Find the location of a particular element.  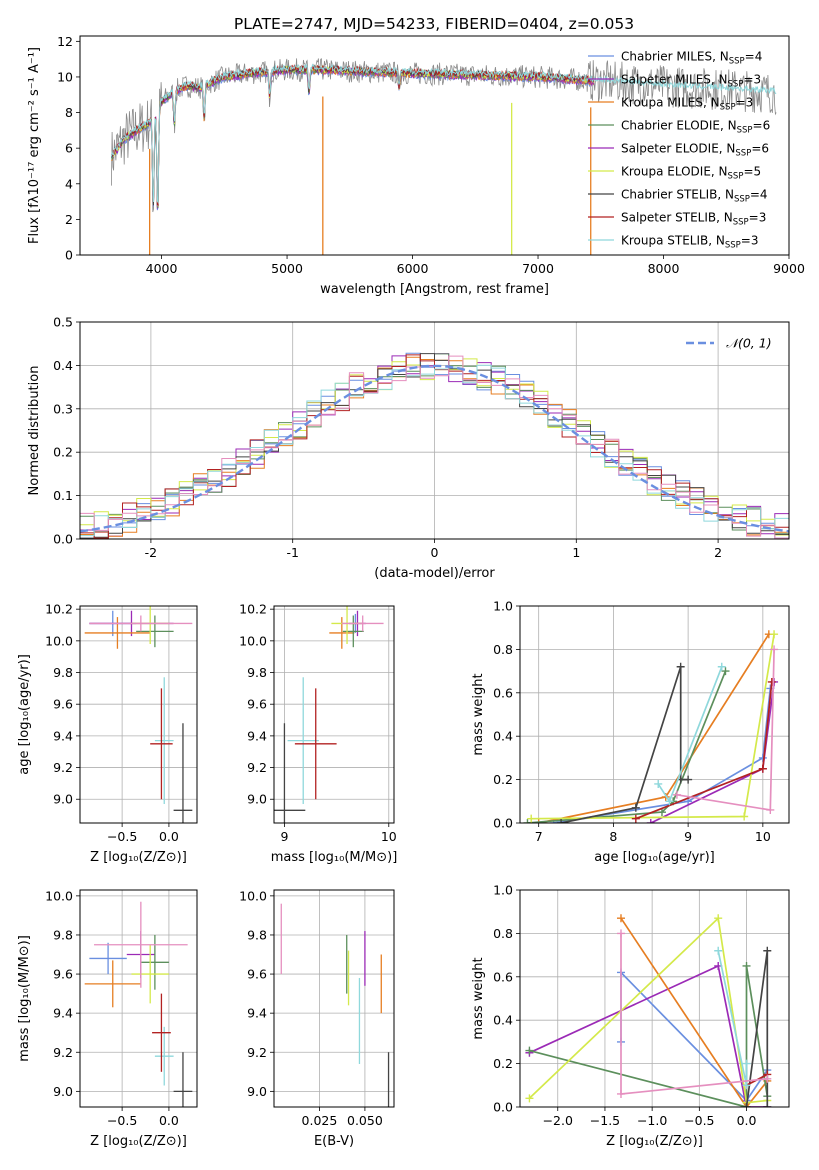

z-weight-ylabel: mass weight is located at coordinates (478, 998).